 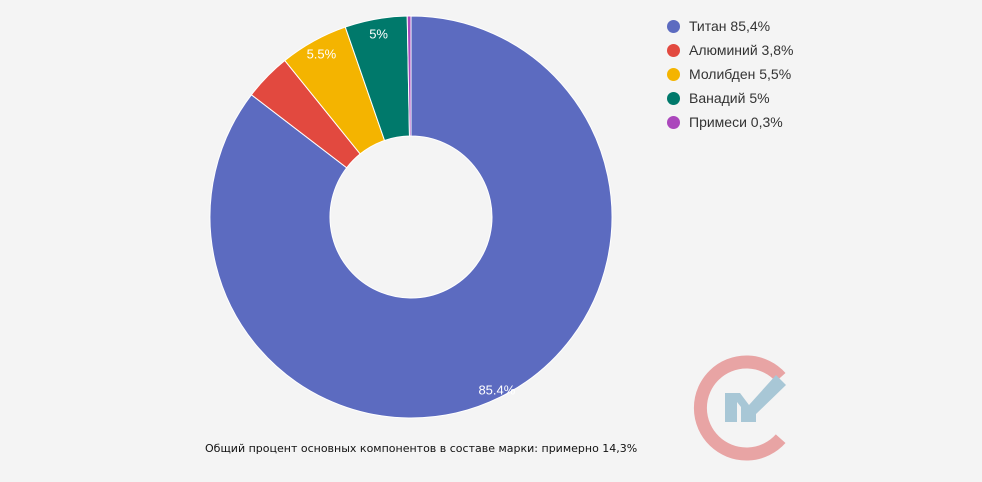 I want to click on legend-item-2: Алюминий 3,8%, so click(x=730, y=50).